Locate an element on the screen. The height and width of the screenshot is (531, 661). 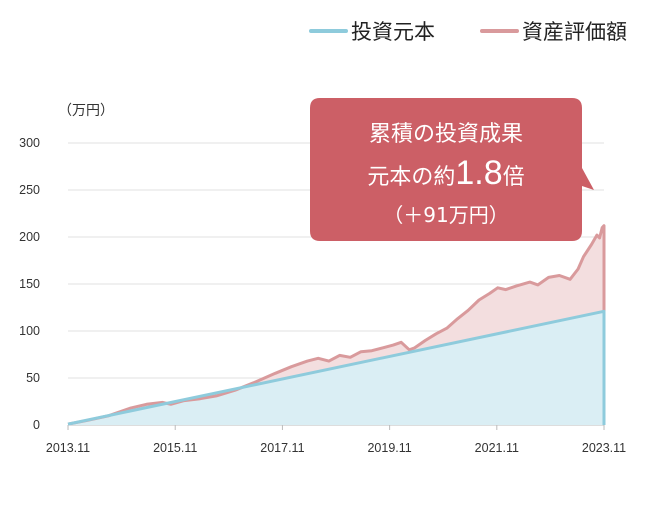
callout-line-2: 元本の約1.8倍 is located at coordinates (445, 173).